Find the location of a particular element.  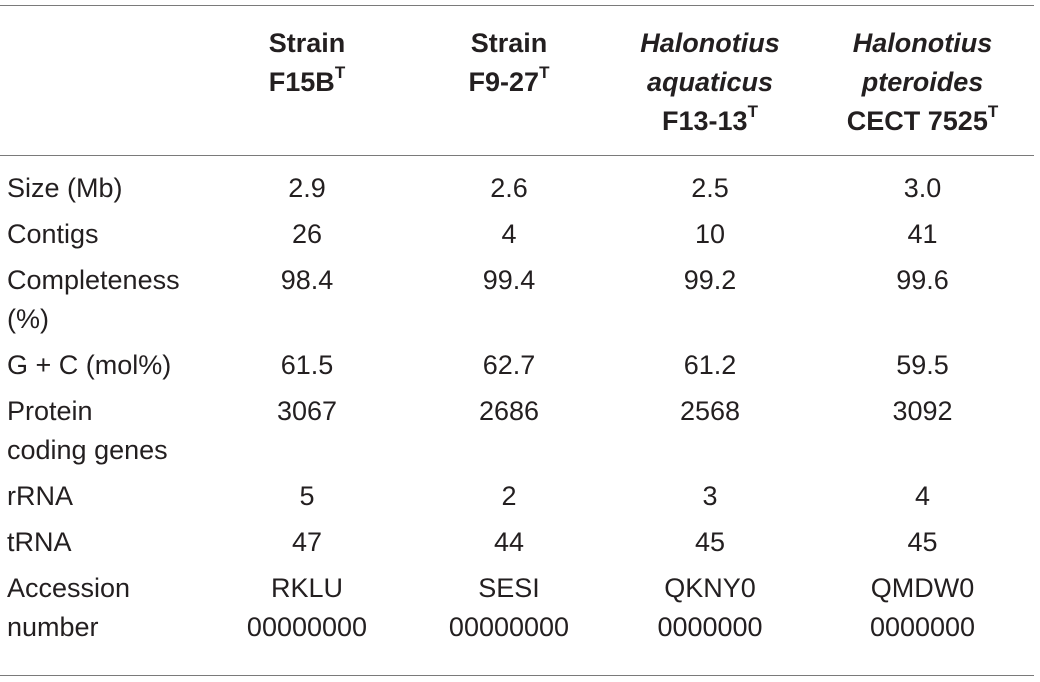

cell-value: SESI is located at coordinates (509, 588).